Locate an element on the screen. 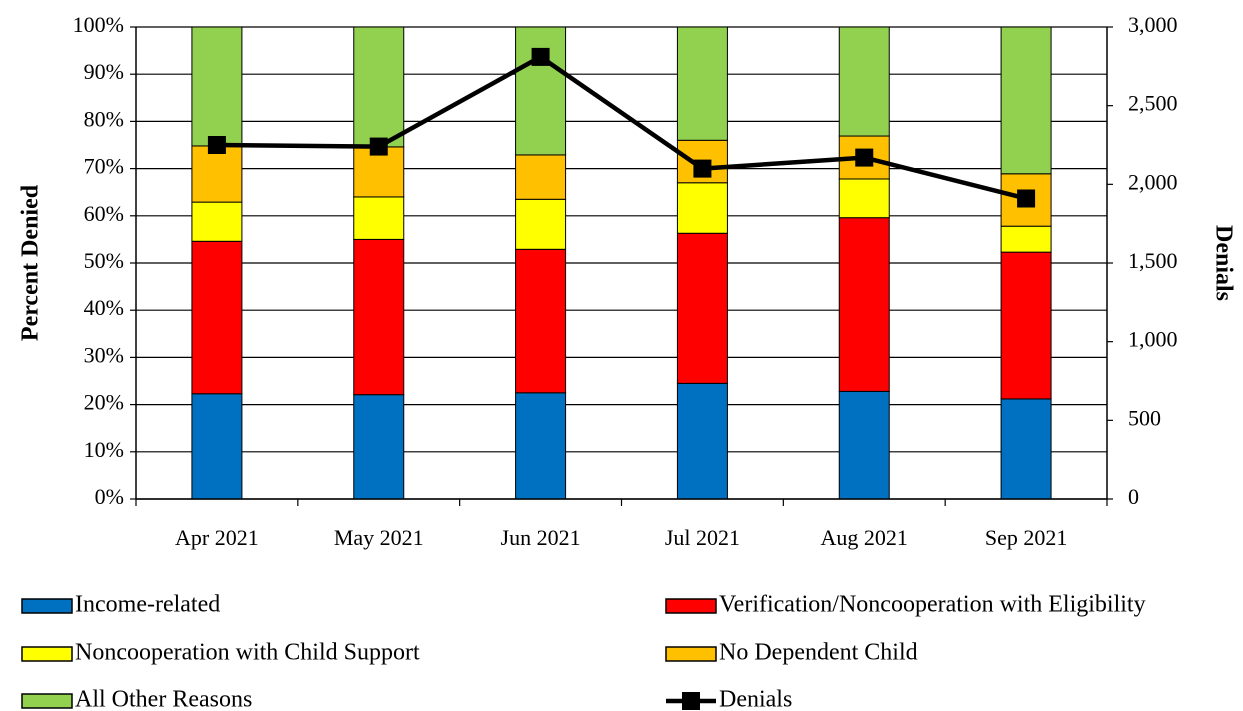 This screenshot has width=1243, height=711. y-tick-label: 80% is located at coordinates (104, 118).